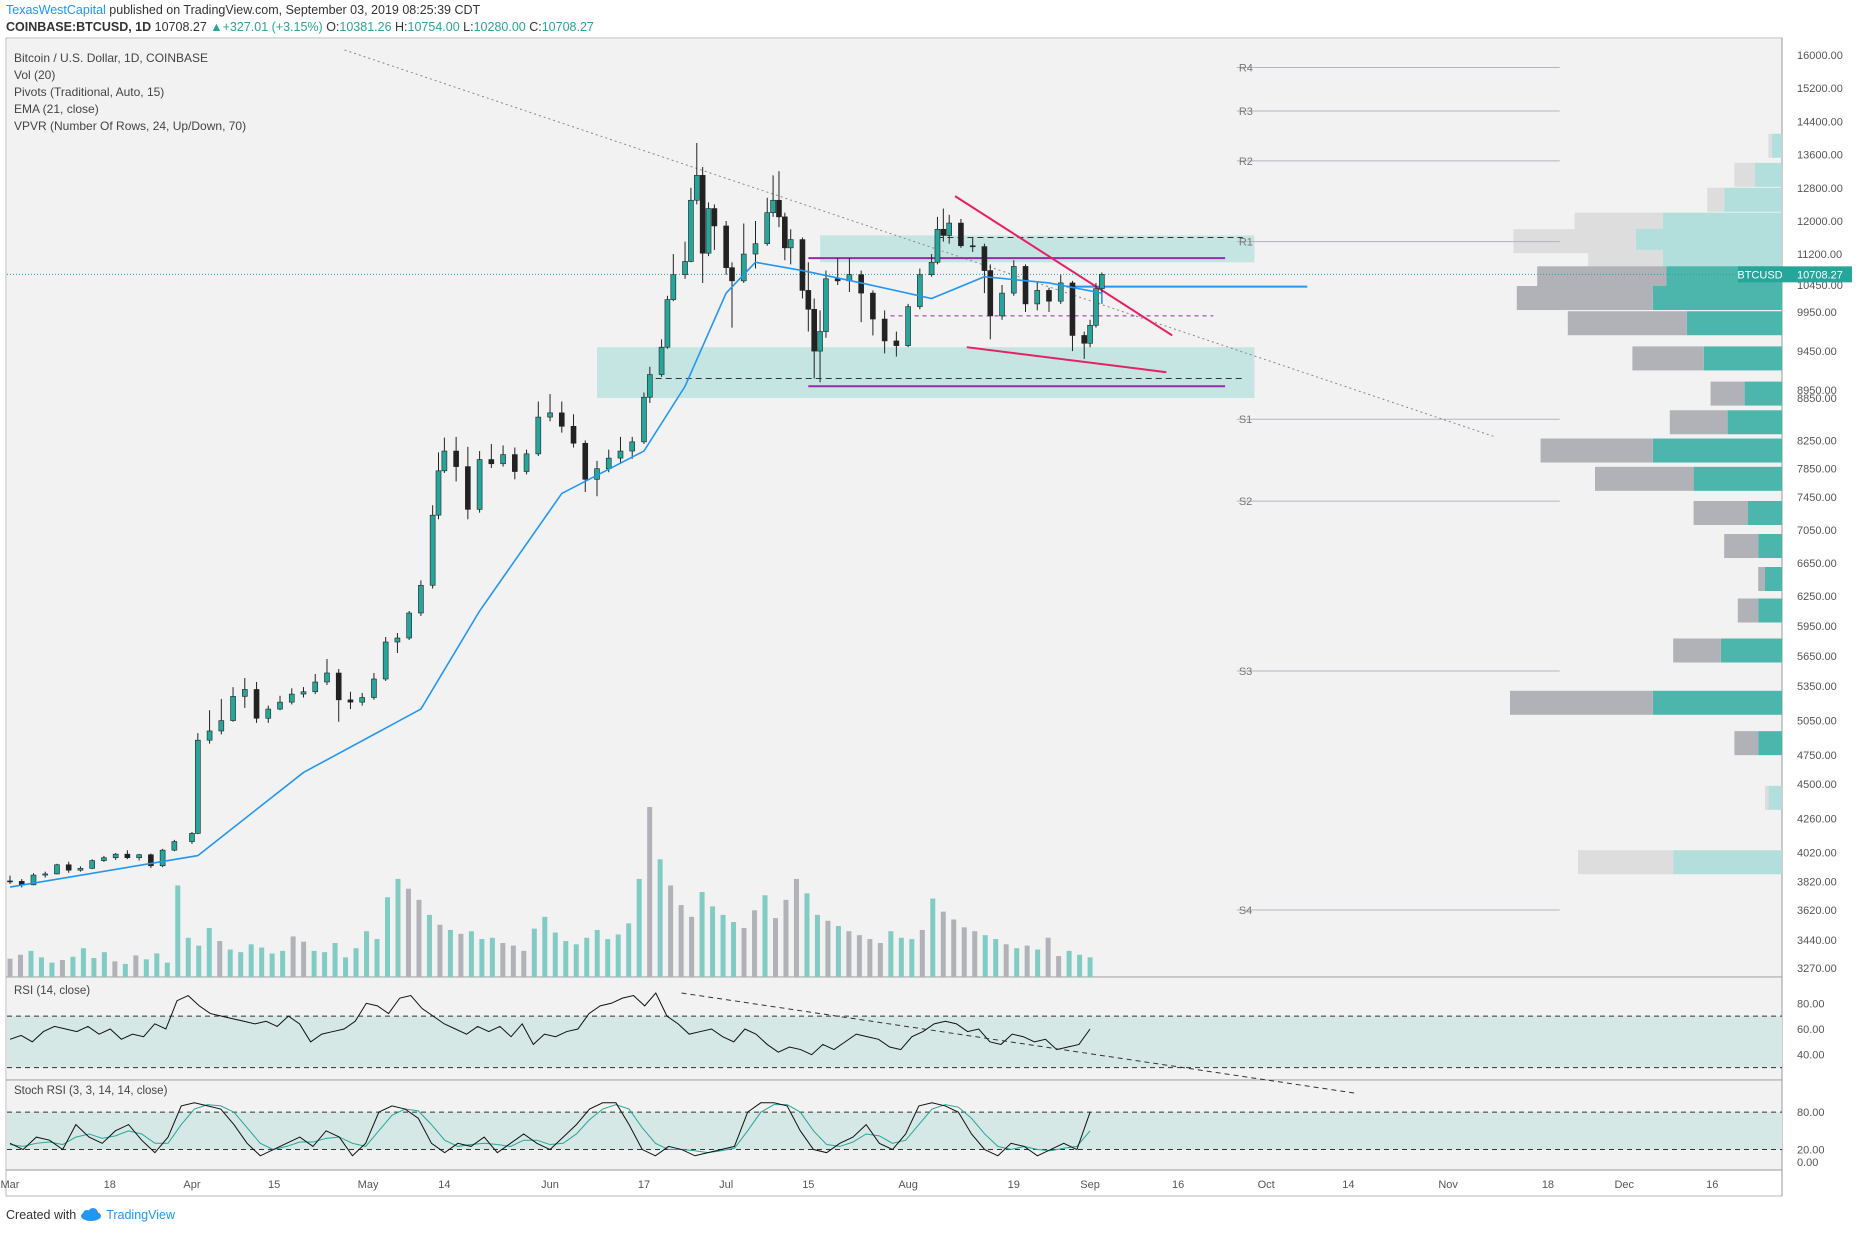 The height and width of the screenshot is (1233, 1856). I want to click on pivot-label: R3, so click(1246, 112).